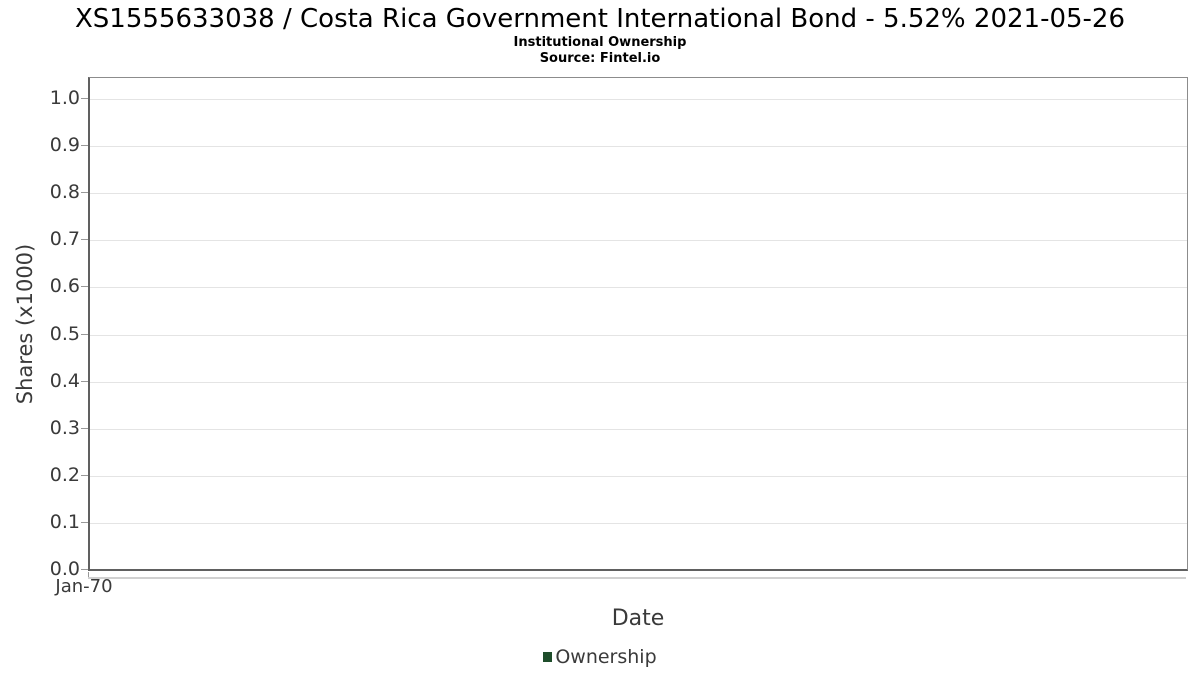 The image size is (1200, 675). Describe the element at coordinates (64, 239) in the screenshot. I see `y-axis-tick-label: 0.7` at that location.